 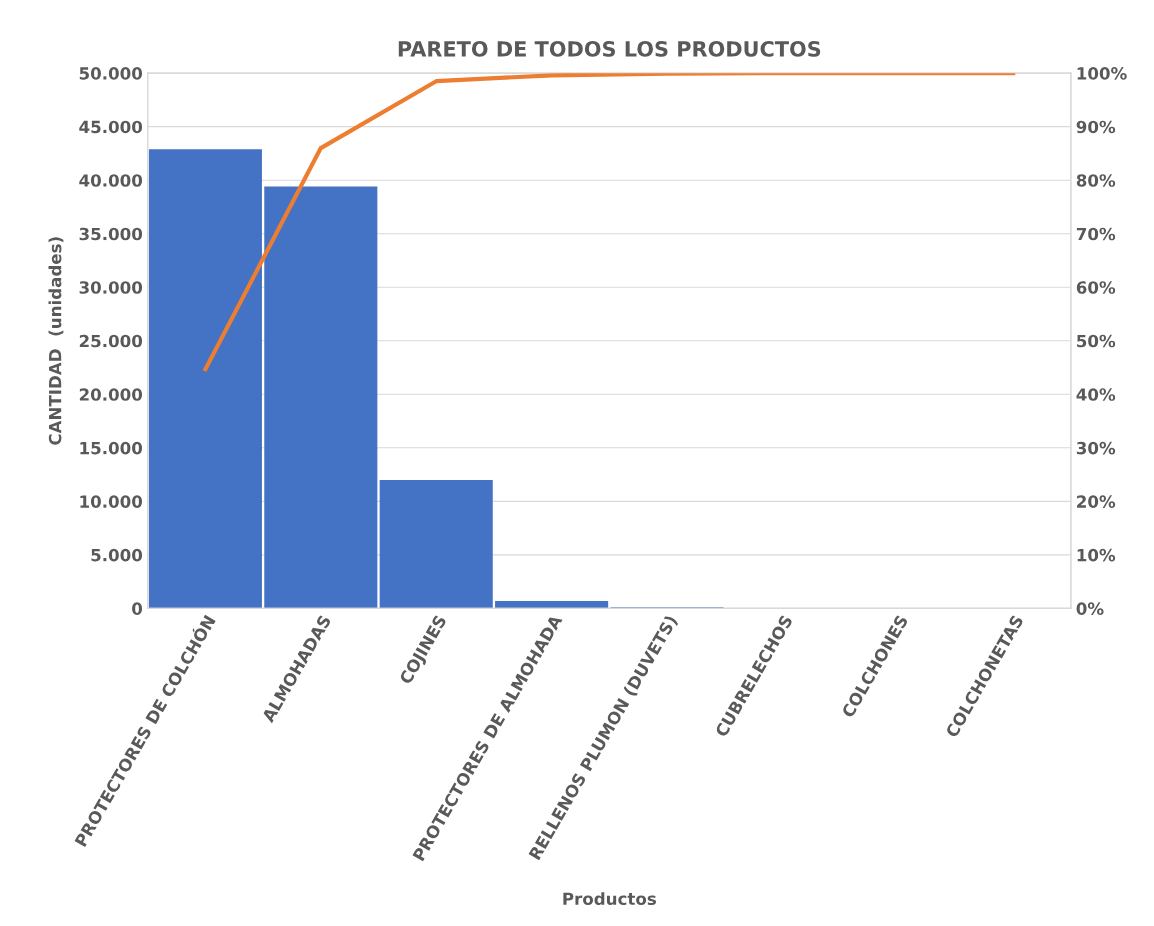 What do you see at coordinates (1096, 394) in the screenshot?
I see `y2-tick-label: 40%` at bounding box center [1096, 394].